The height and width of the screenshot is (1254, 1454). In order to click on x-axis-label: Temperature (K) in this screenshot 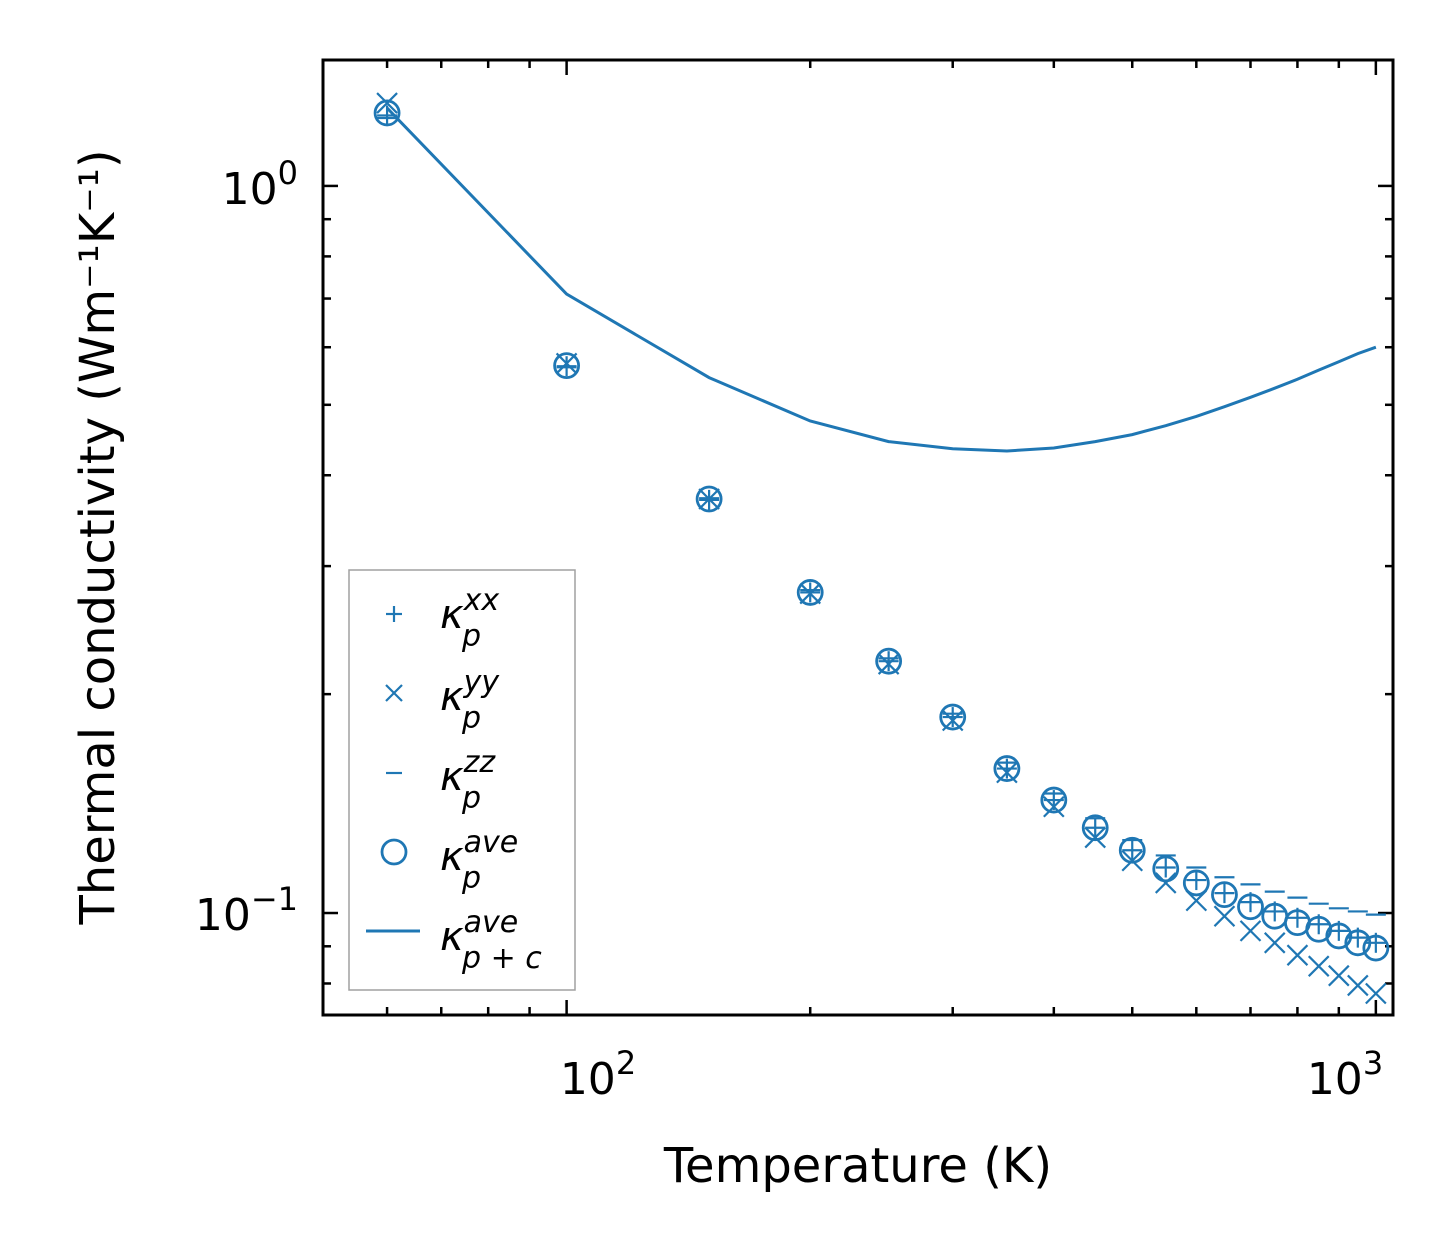, I will do `click(857, 1166)`.